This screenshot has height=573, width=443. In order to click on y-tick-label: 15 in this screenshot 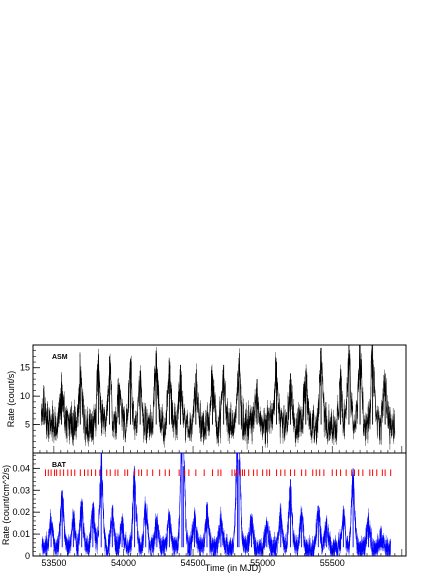, I will do `click(25, 368)`.